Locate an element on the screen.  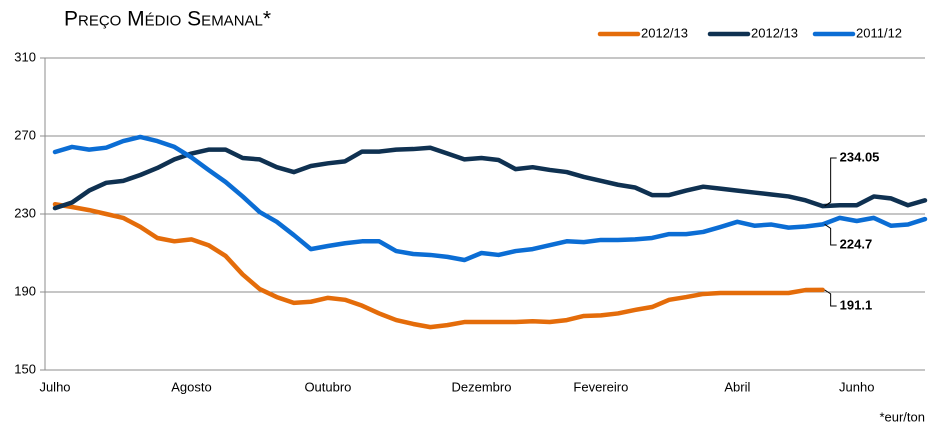
series-line is located at coordinates (490, 178).